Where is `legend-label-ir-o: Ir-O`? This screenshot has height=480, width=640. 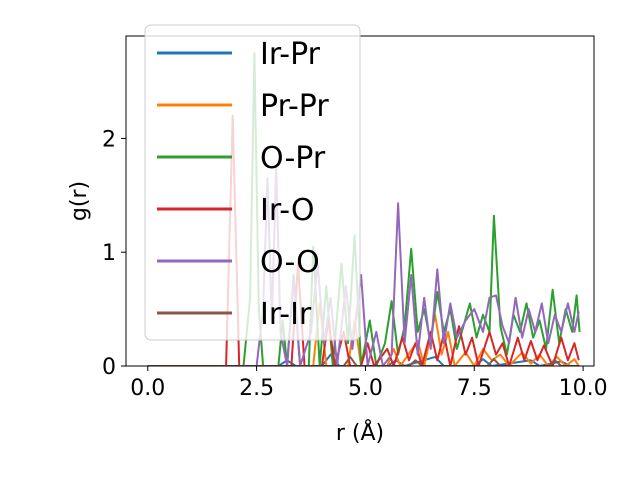 legend-label-ir-o: Ir-O is located at coordinates (287, 210).